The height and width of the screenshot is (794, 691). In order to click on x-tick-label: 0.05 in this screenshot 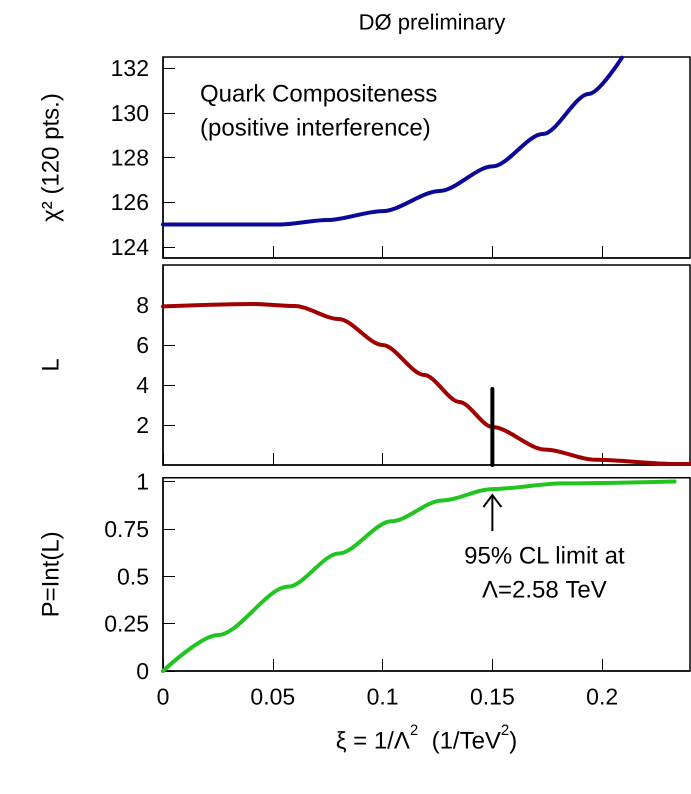, I will do `click(273, 697)`.